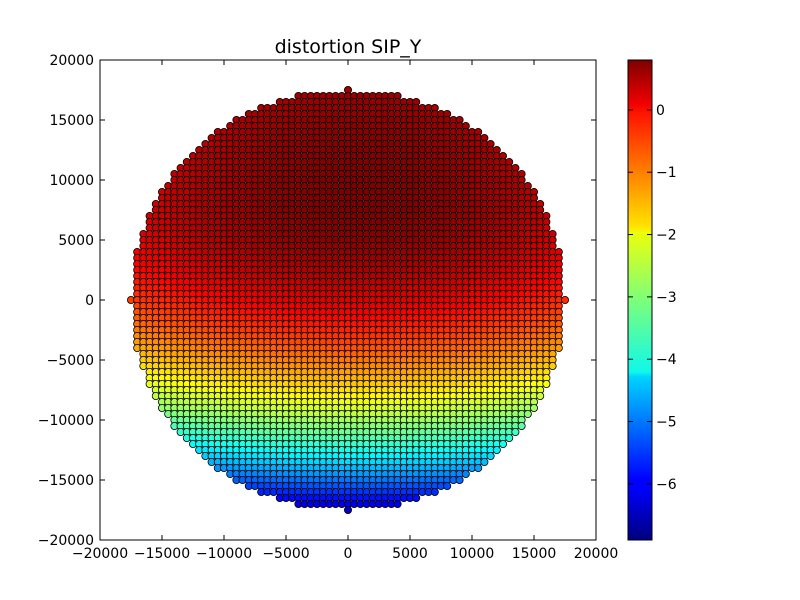  What do you see at coordinates (666, 298) in the screenshot?
I see `colorbar-tick-label: −3` at bounding box center [666, 298].